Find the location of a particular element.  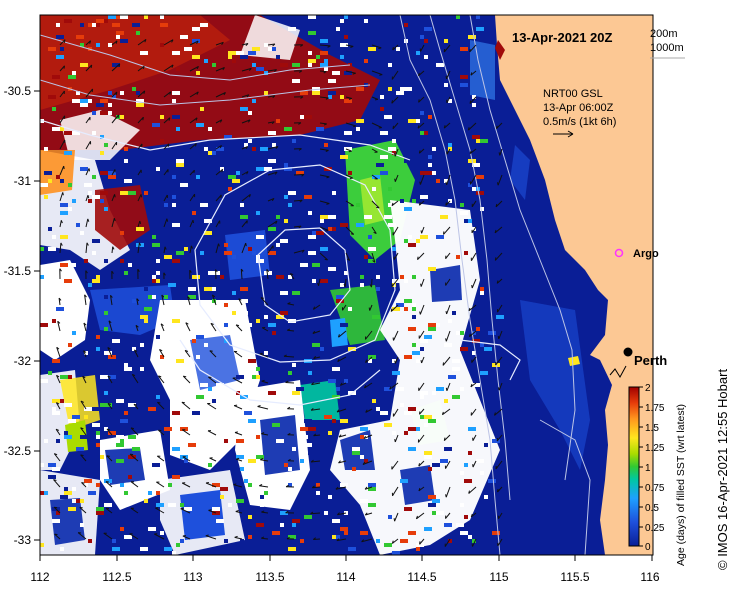

colorbar-tick: 2 is located at coordinates (648, 388).